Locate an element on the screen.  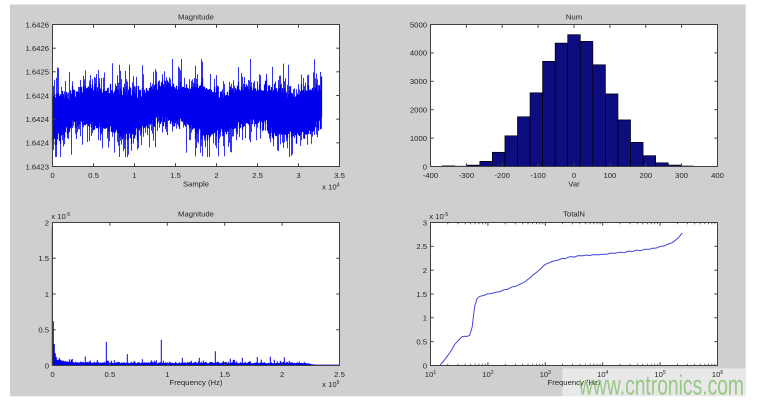
svg-text: 300 is located at coordinates (681, 175).